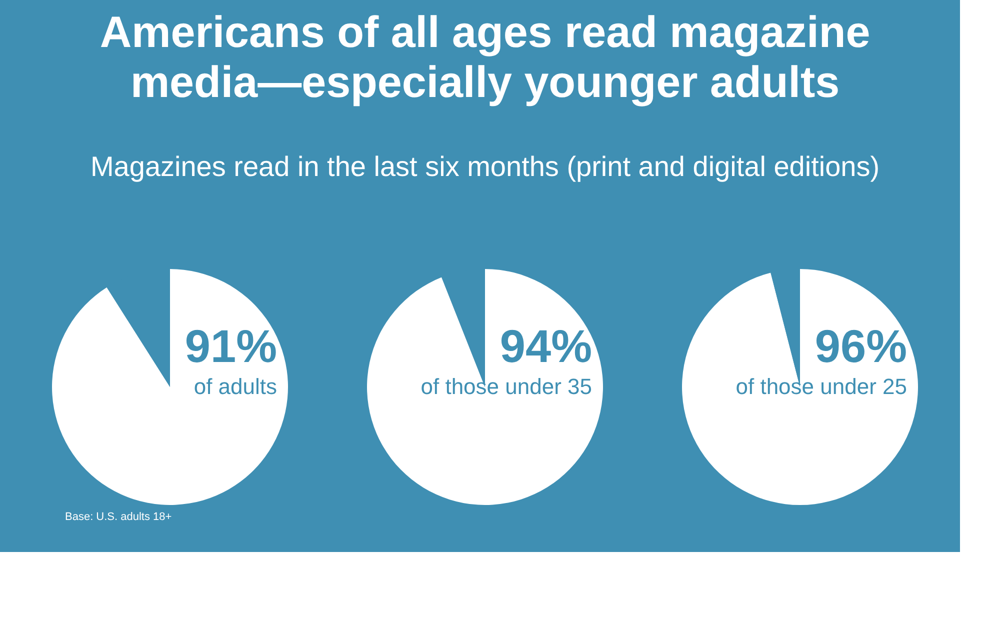 This screenshot has width=982, height=618. Describe the element at coordinates (118, 517) in the screenshot. I see `text: Base: U.S. adults 18+` at that location.